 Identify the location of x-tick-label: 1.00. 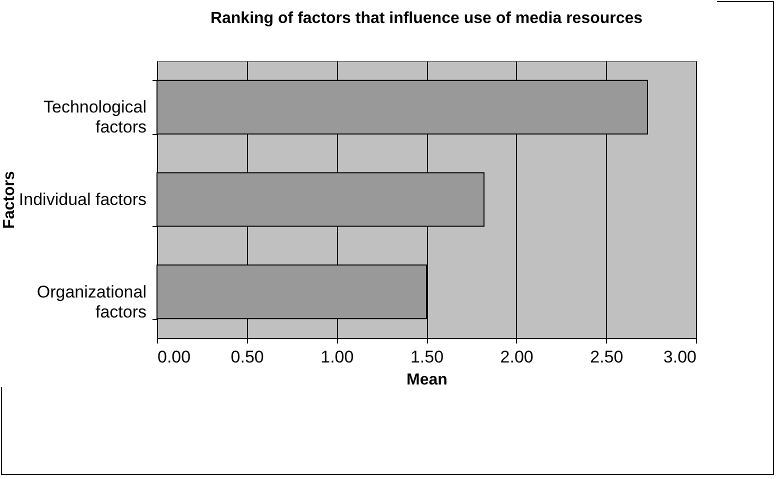
(337, 357).